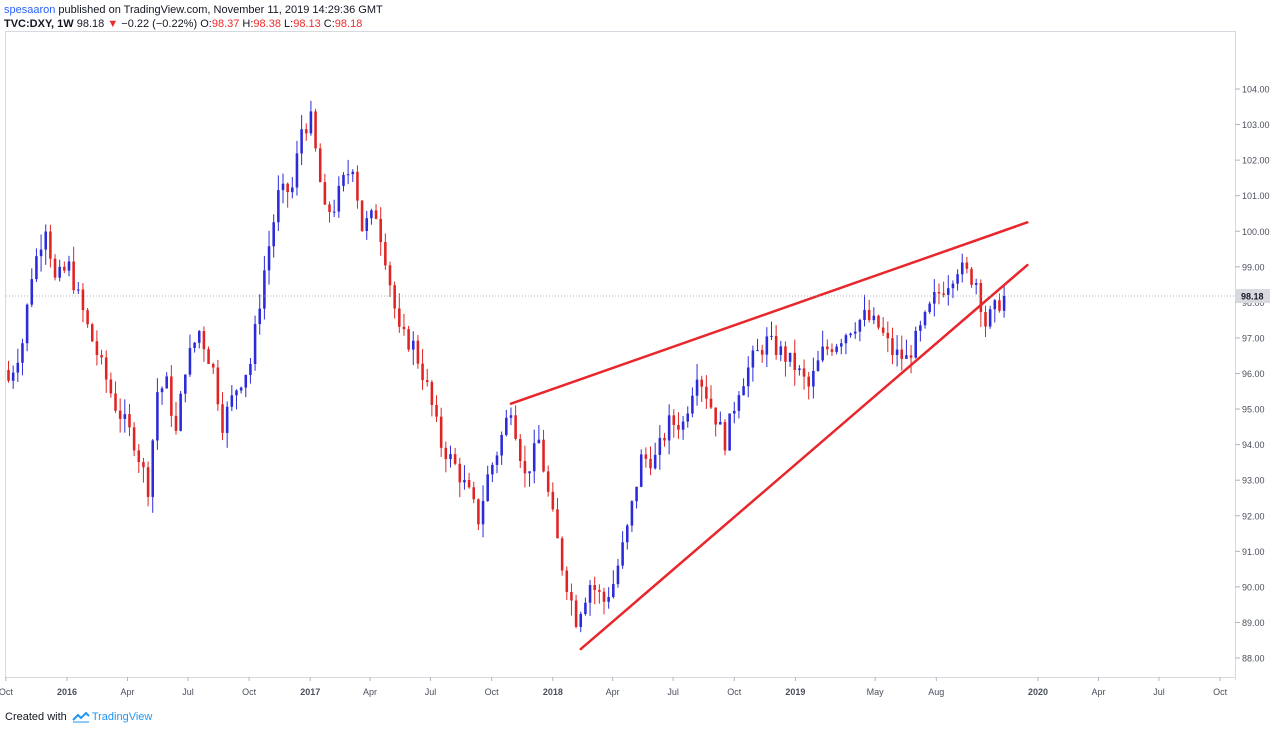 Image resolution: width=1280 pixels, height=732 pixels. Describe the element at coordinates (36, 717) in the screenshot. I see `created-with-text: Created with` at that location.